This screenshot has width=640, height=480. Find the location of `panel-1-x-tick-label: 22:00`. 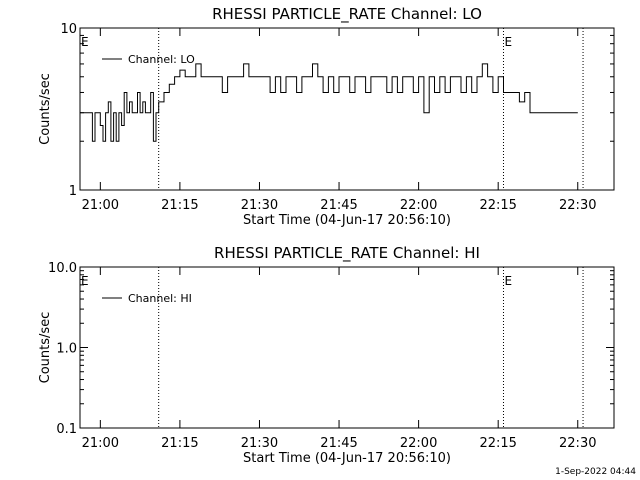

panel-1-x-tick-label: 22:00 is located at coordinates (418, 205).